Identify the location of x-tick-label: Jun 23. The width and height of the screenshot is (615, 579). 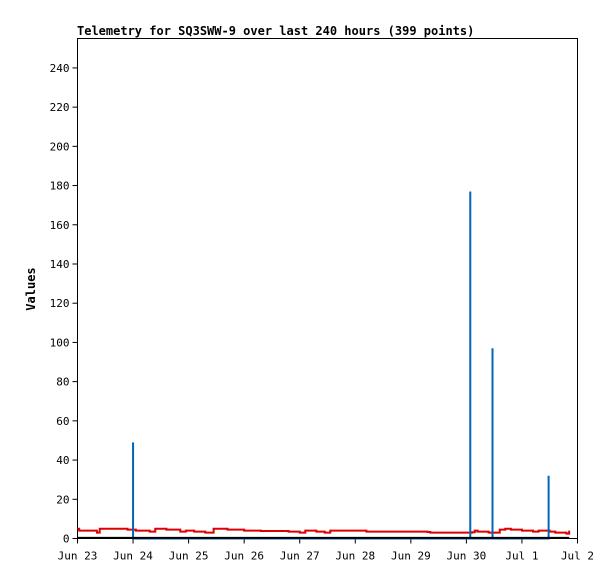
(78, 556).